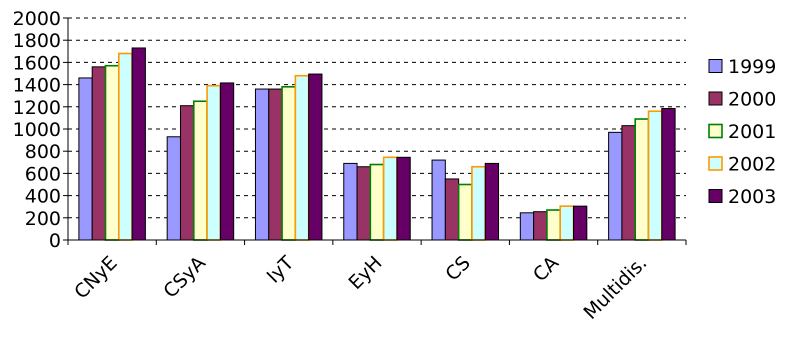 The height and width of the screenshot is (337, 786). What do you see at coordinates (302, 157) in the screenshot?
I see `bar-2002-IyT` at bounding box center [302, 157].